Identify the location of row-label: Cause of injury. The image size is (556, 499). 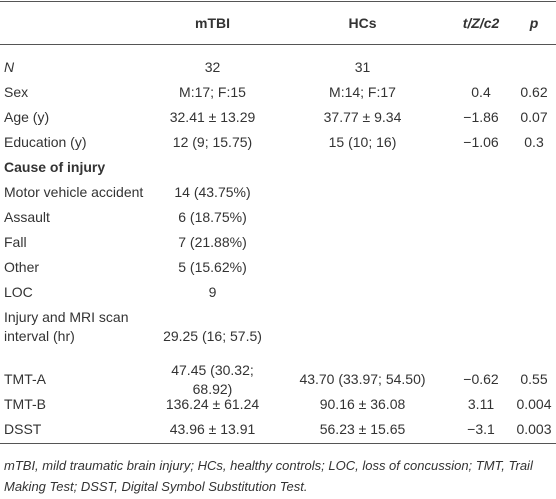
(55, 167).